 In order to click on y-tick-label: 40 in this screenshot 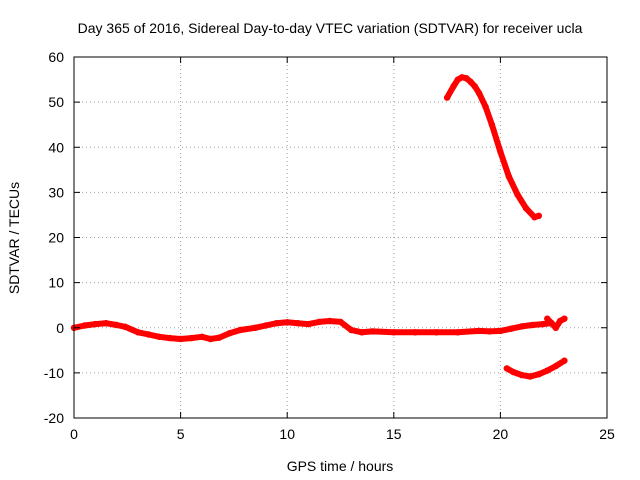, I will do `click(56, 147)`.